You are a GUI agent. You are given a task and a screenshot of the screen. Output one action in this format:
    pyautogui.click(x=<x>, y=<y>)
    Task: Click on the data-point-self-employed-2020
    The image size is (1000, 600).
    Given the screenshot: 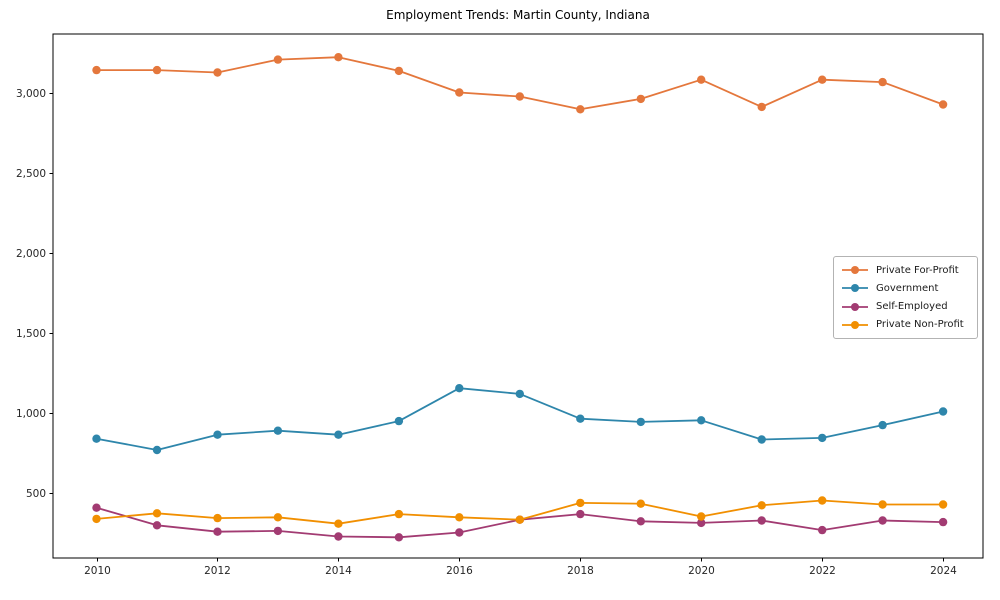 What is the action you would take?
    pyautogui.click(x=701, y=523)
    